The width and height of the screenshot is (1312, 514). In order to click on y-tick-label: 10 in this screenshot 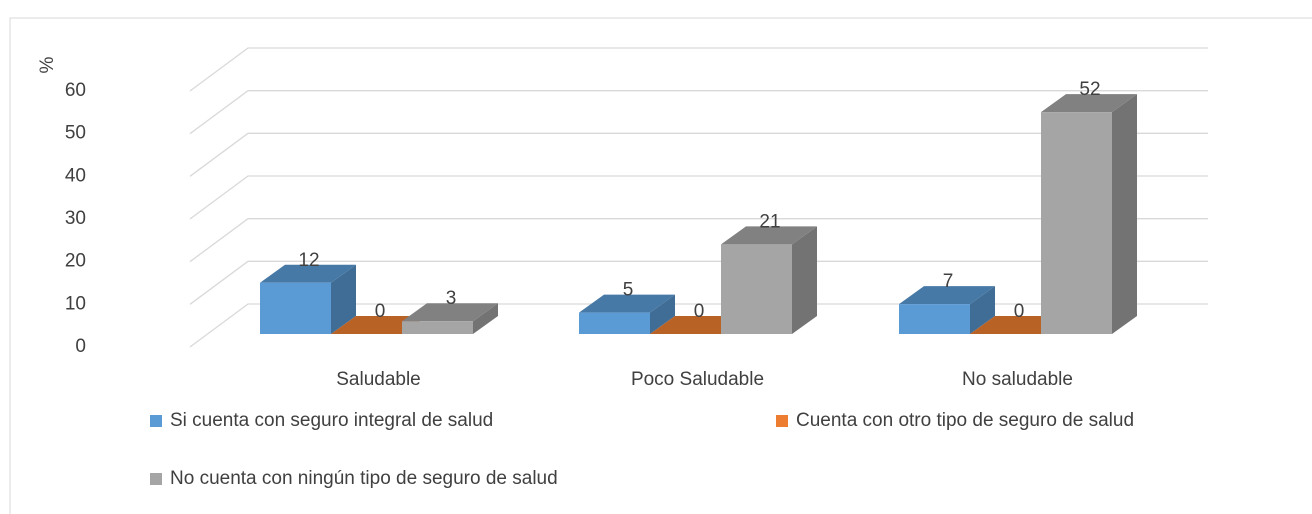, I will do `click(75, 303)`.